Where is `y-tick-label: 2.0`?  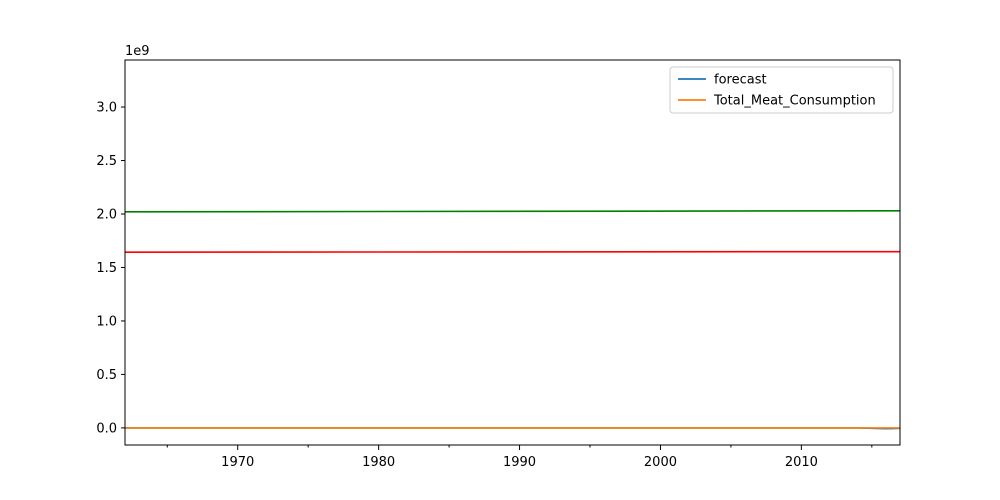
y-tick-label: 2.0 is located at coordinates (106, 215).